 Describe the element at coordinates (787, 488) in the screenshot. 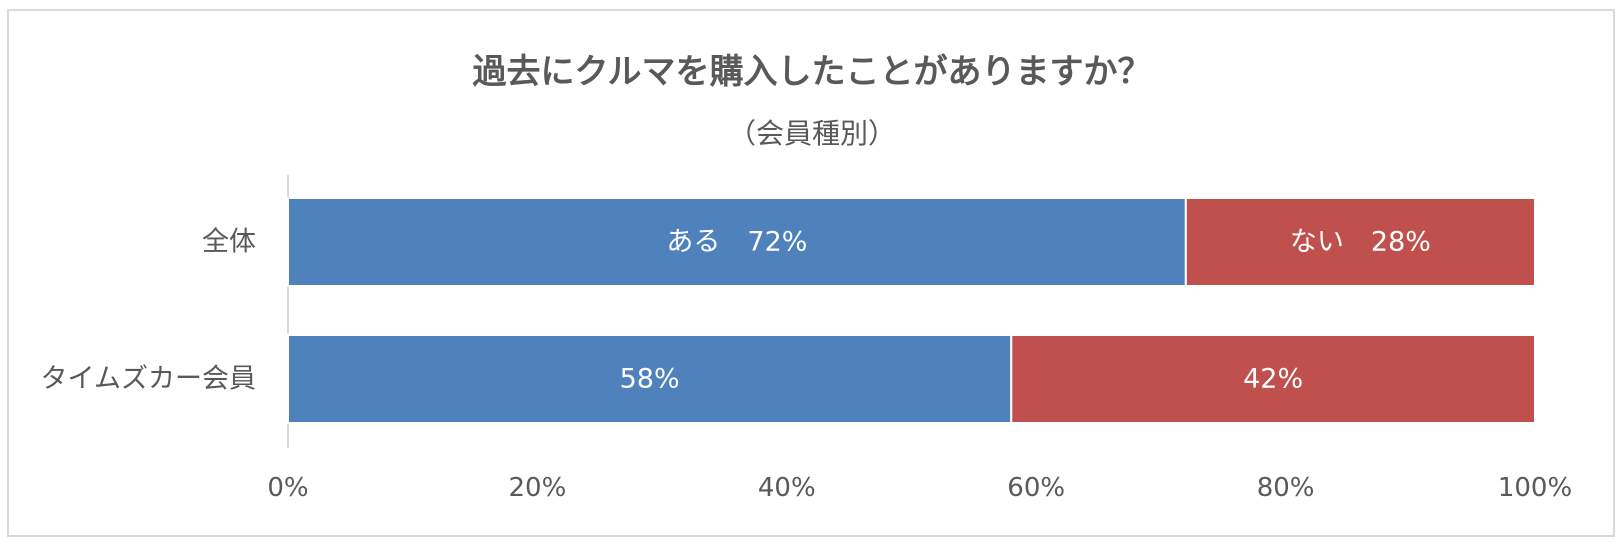

I see `x-tick-label-2: 40%` at that location.